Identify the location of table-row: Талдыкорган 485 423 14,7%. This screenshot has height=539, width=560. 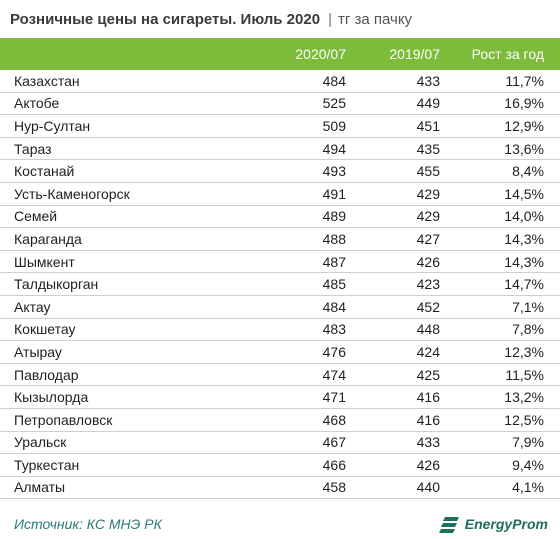
(280, 284).